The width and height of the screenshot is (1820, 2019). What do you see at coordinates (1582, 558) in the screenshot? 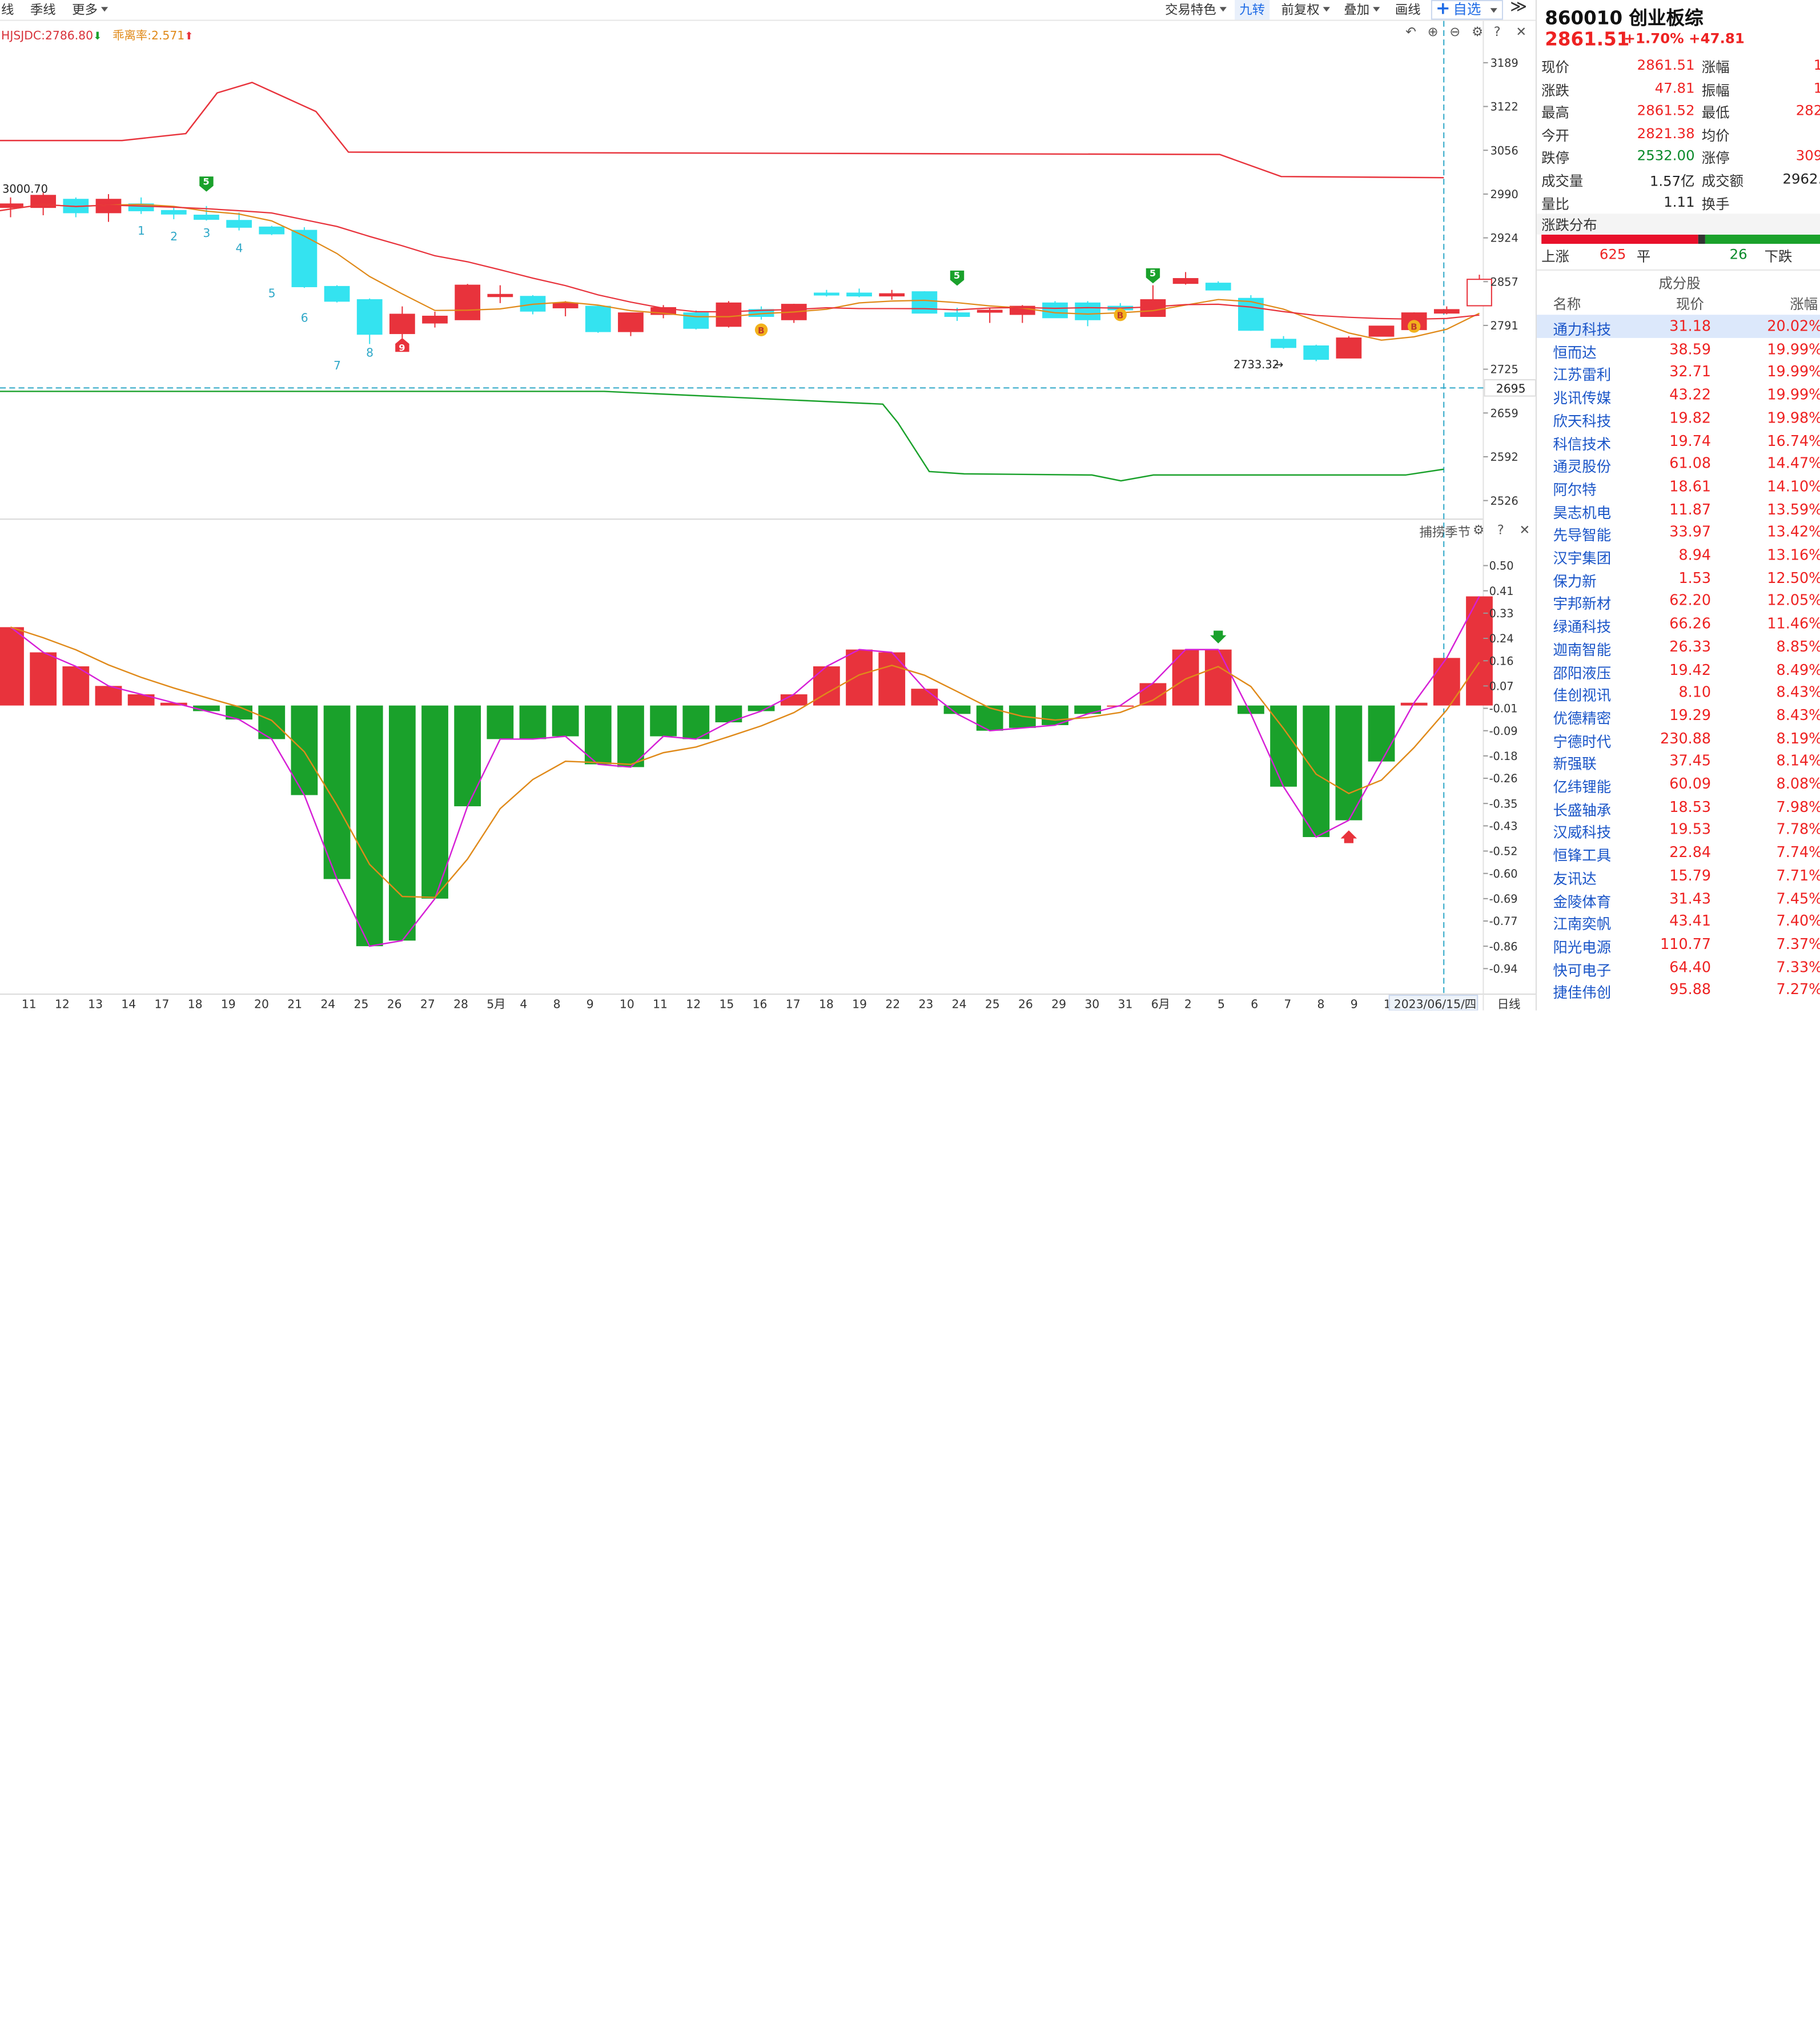
I see `stock-name: 汉宇集团` at bounding box center [1582, 558].